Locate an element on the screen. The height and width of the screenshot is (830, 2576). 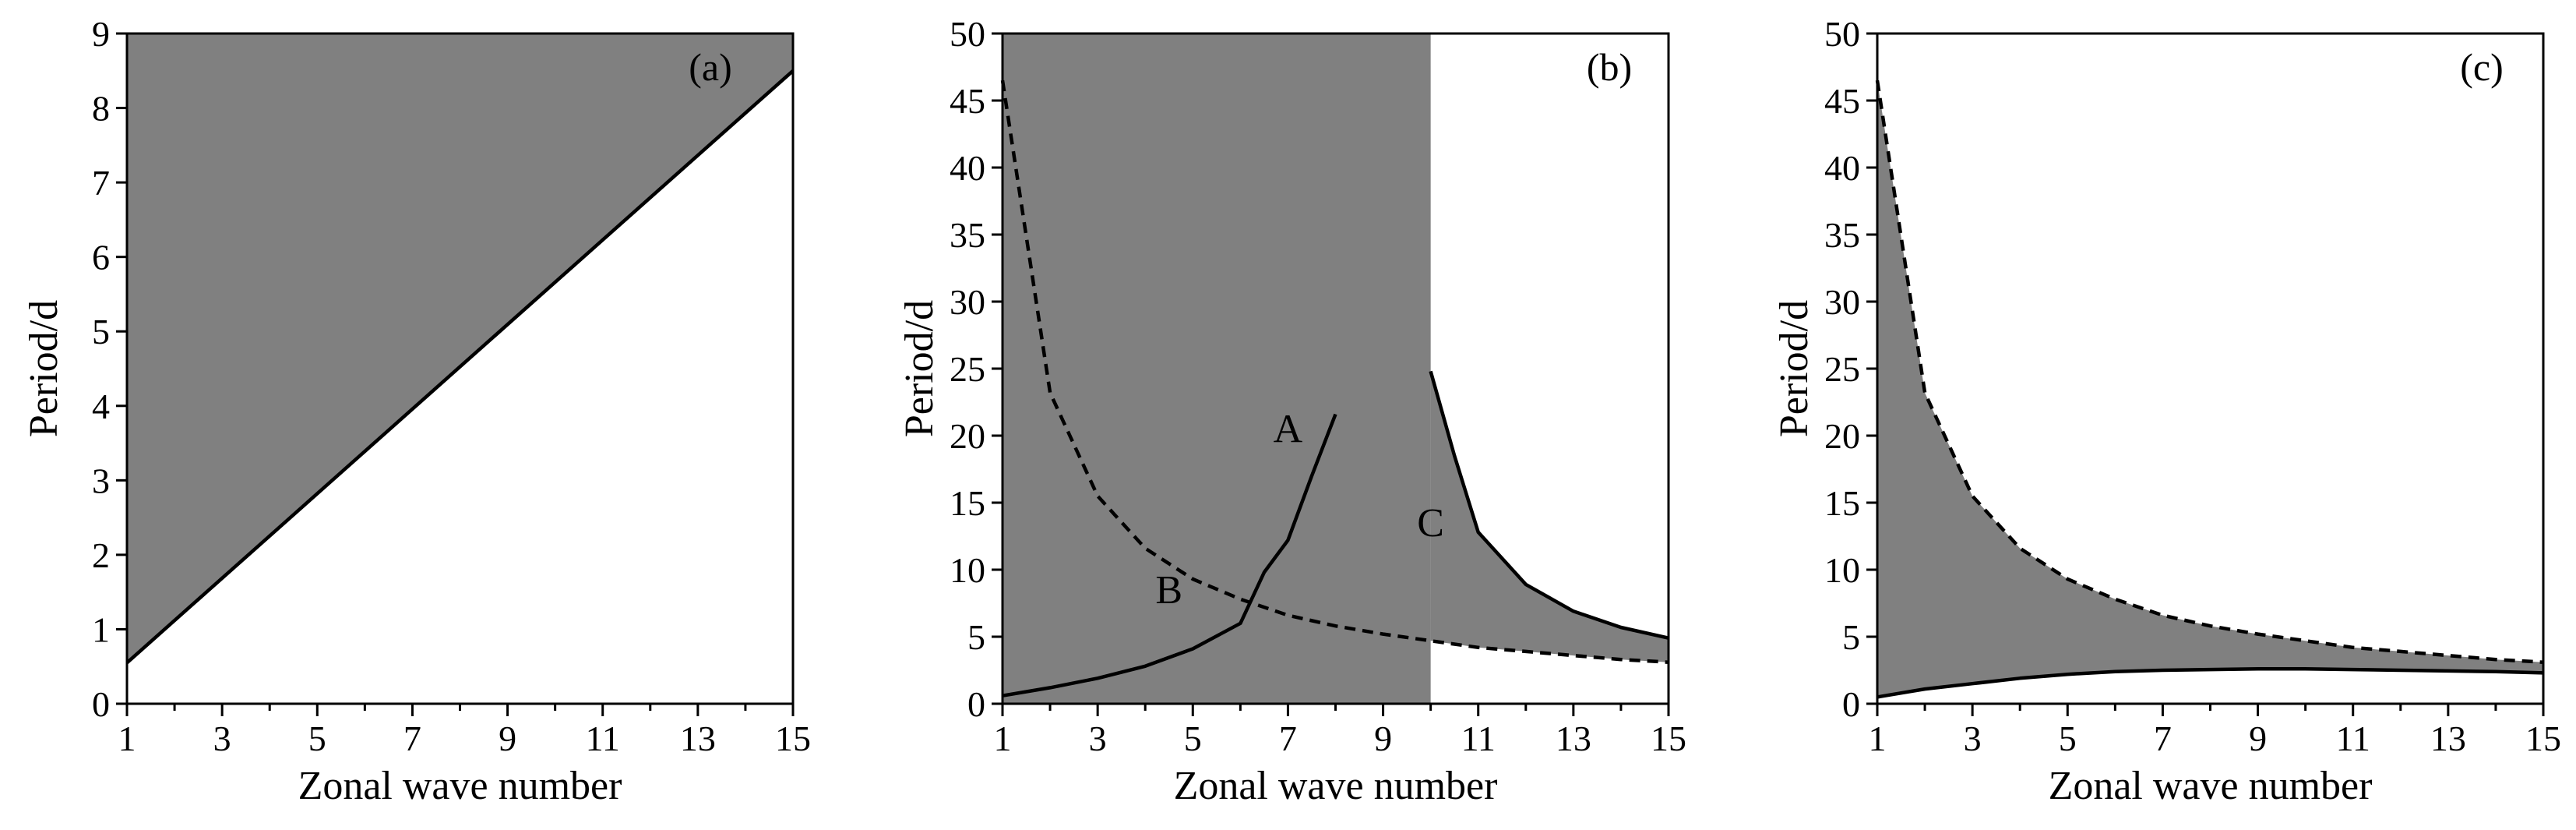
y-tick-label: 2 is located at coordinates (101, 555).